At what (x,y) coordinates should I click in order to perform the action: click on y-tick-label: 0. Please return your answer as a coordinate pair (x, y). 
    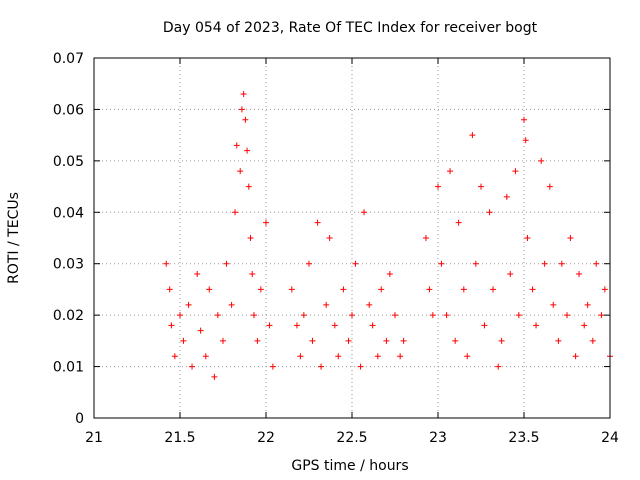
    Looking at the image, I should click on (79, 419).